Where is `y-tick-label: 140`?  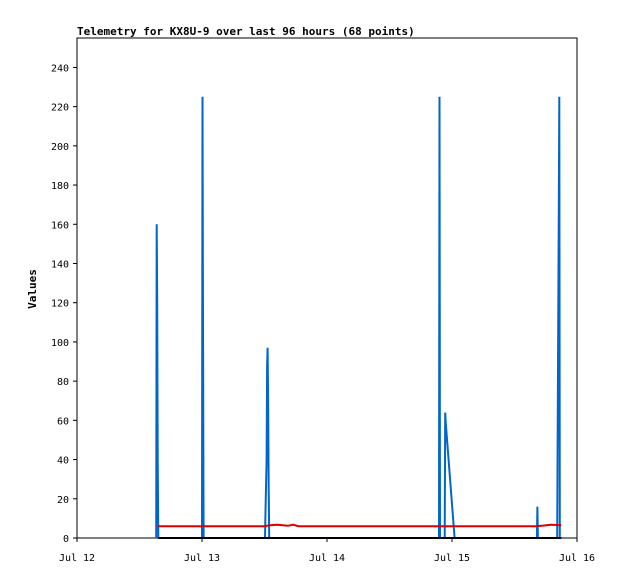
y-tick-label: 140 is located at coordinates (60, 264).